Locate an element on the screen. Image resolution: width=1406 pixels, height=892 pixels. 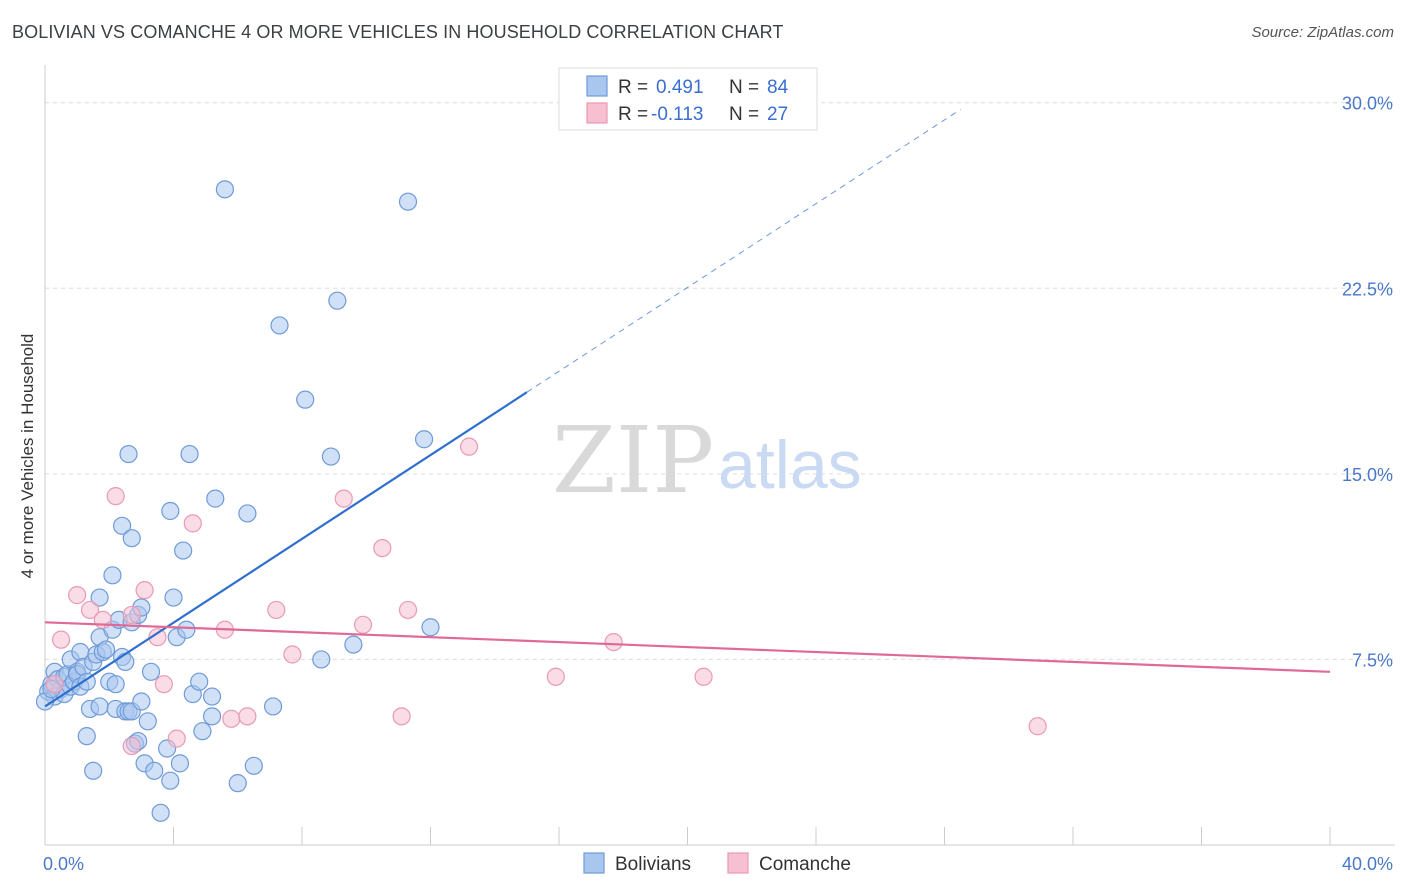
y-tick-label: 30.0% is located at coordinates (1367, 104).